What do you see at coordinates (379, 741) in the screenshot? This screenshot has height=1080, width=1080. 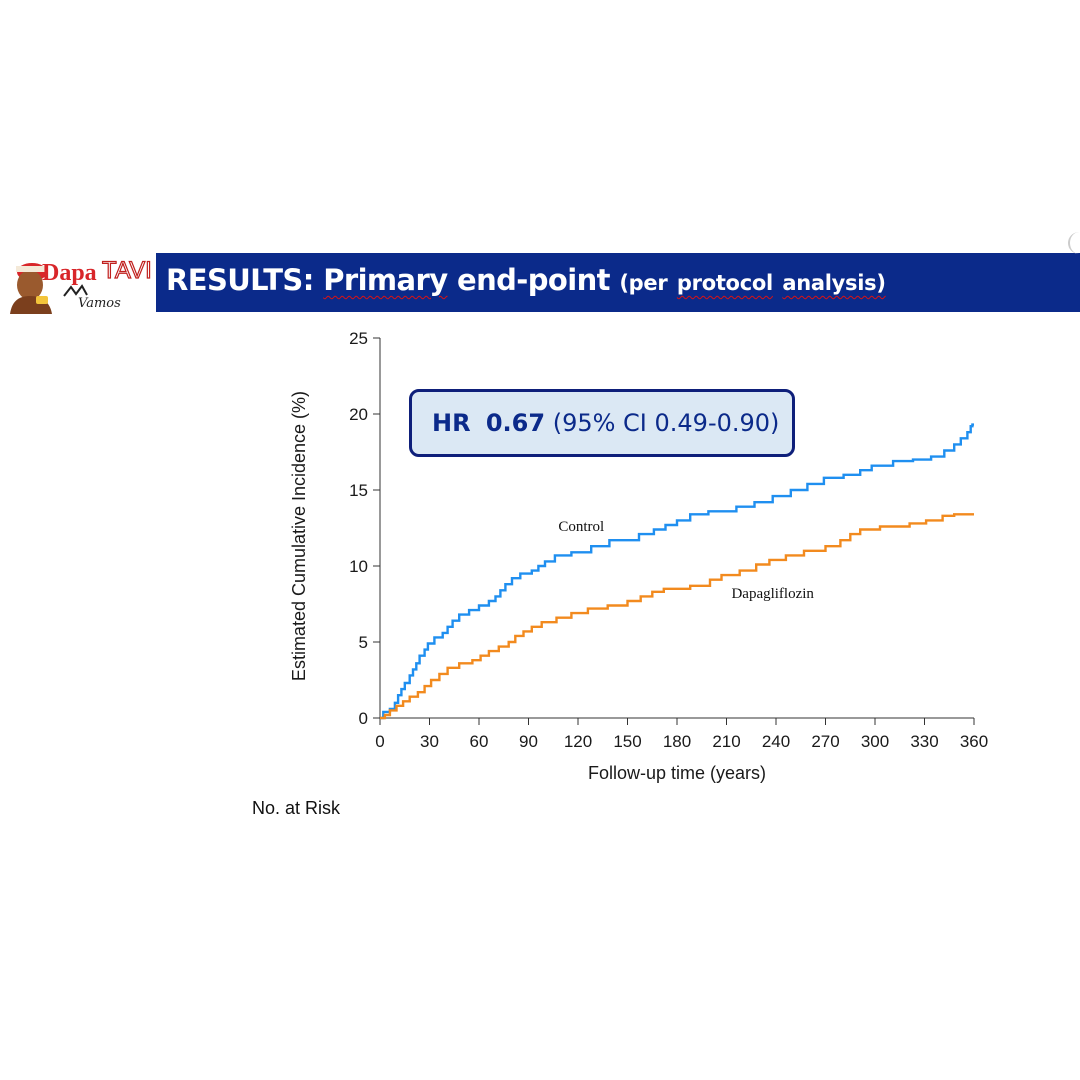 I see `x-tick-label: 0` at bounding box center [379, 741].